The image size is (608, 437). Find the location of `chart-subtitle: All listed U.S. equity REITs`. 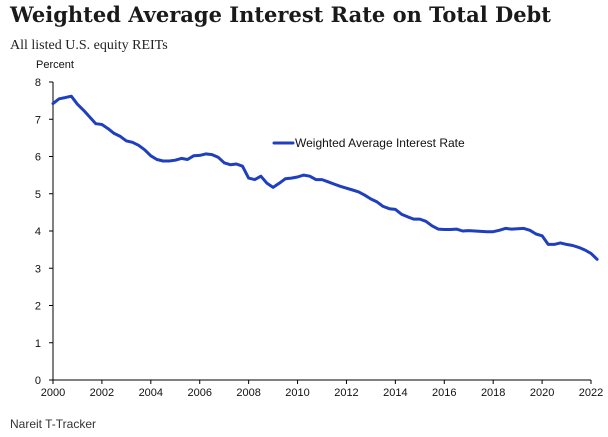

chart-subtitle: All listed U.S. equity REITs is located at coordinates (89, 45).